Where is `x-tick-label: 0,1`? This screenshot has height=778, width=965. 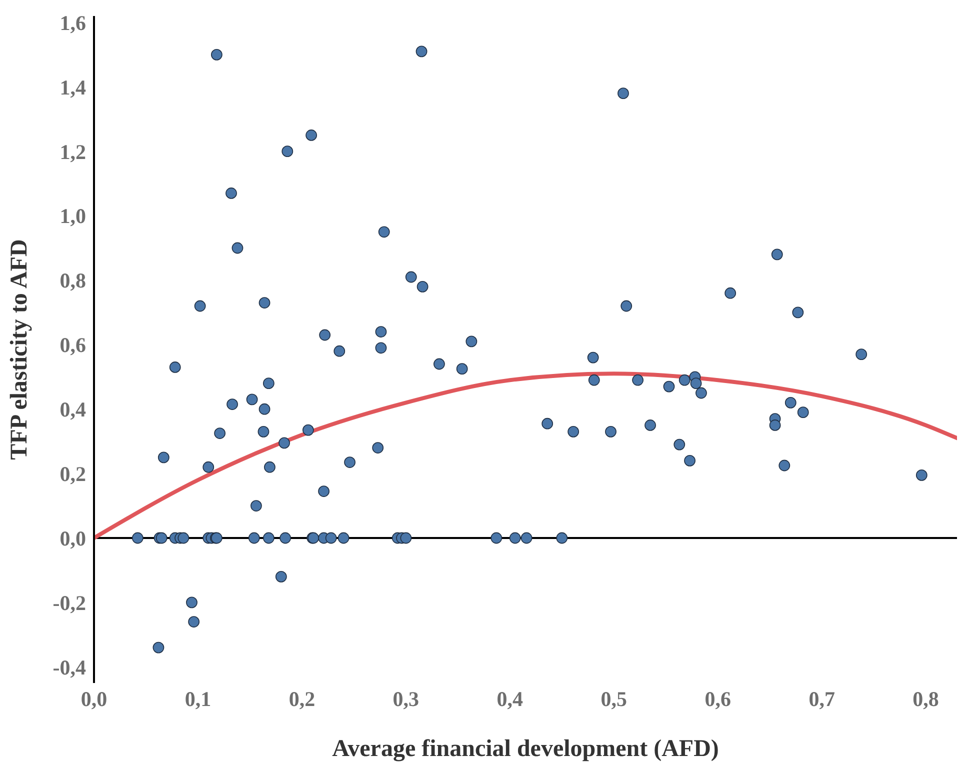
x-tick-label: 0,1 is located at coordinates (198, 698).